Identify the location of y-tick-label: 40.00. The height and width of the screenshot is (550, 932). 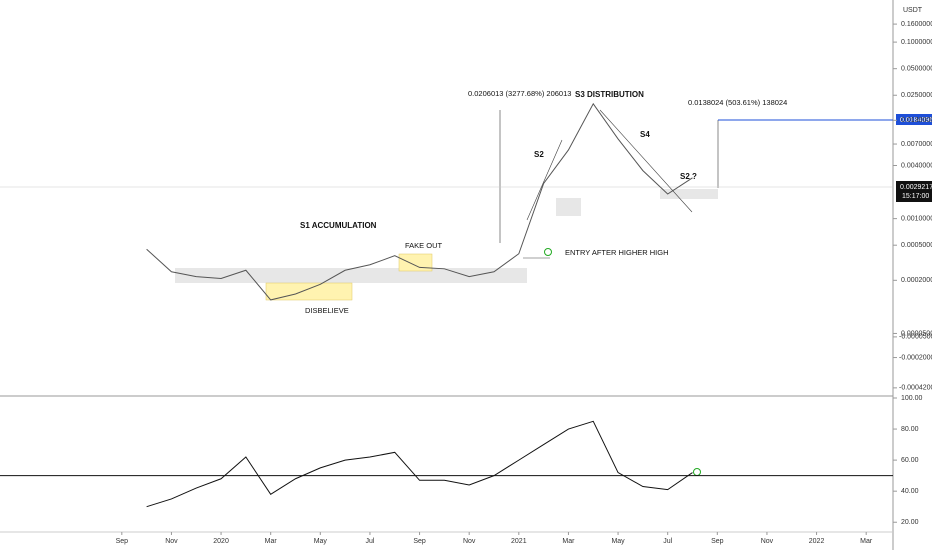
(910, 491).